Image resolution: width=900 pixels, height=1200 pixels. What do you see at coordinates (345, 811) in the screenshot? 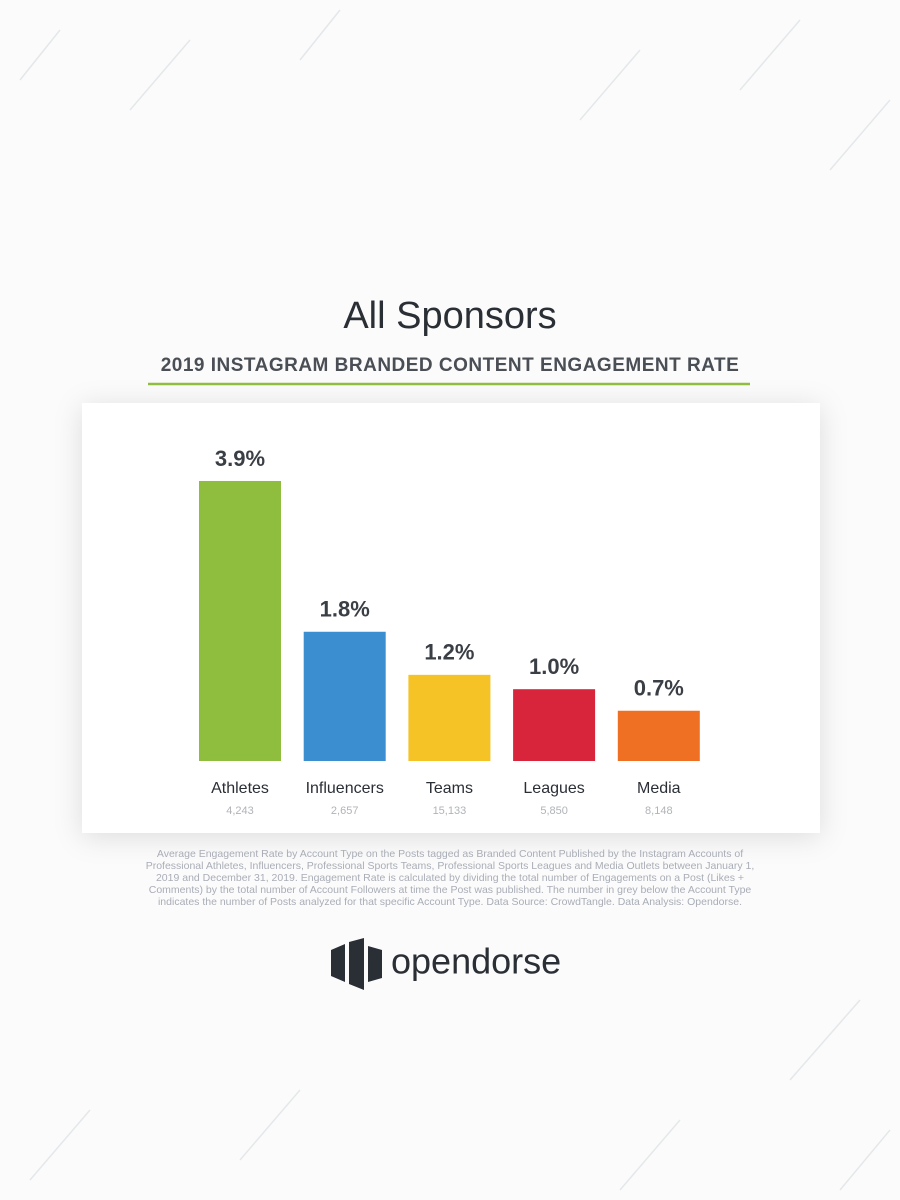
I see `post-count: 2,657` at bounding box center [345, 811].